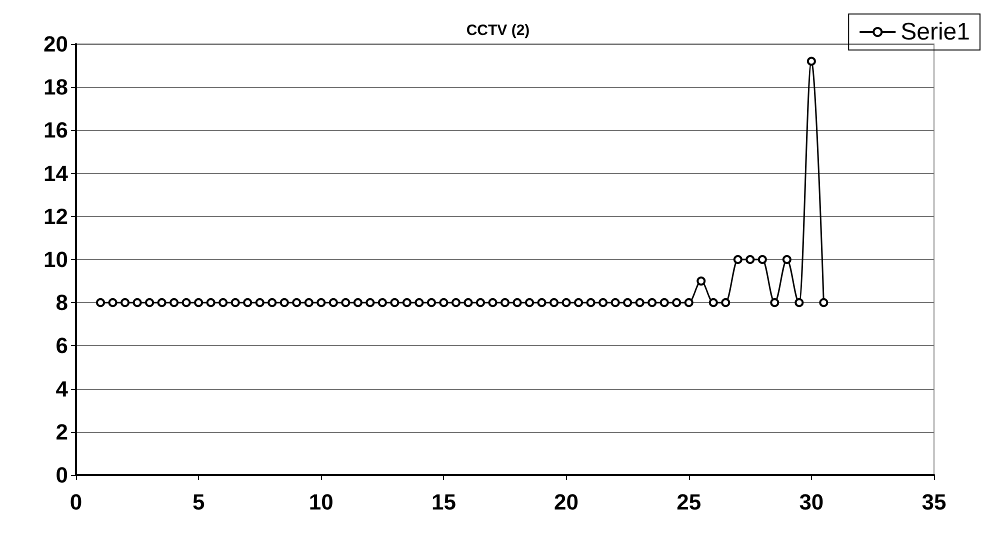  I want to click on x-tick-label: 15, so click(443, 502).